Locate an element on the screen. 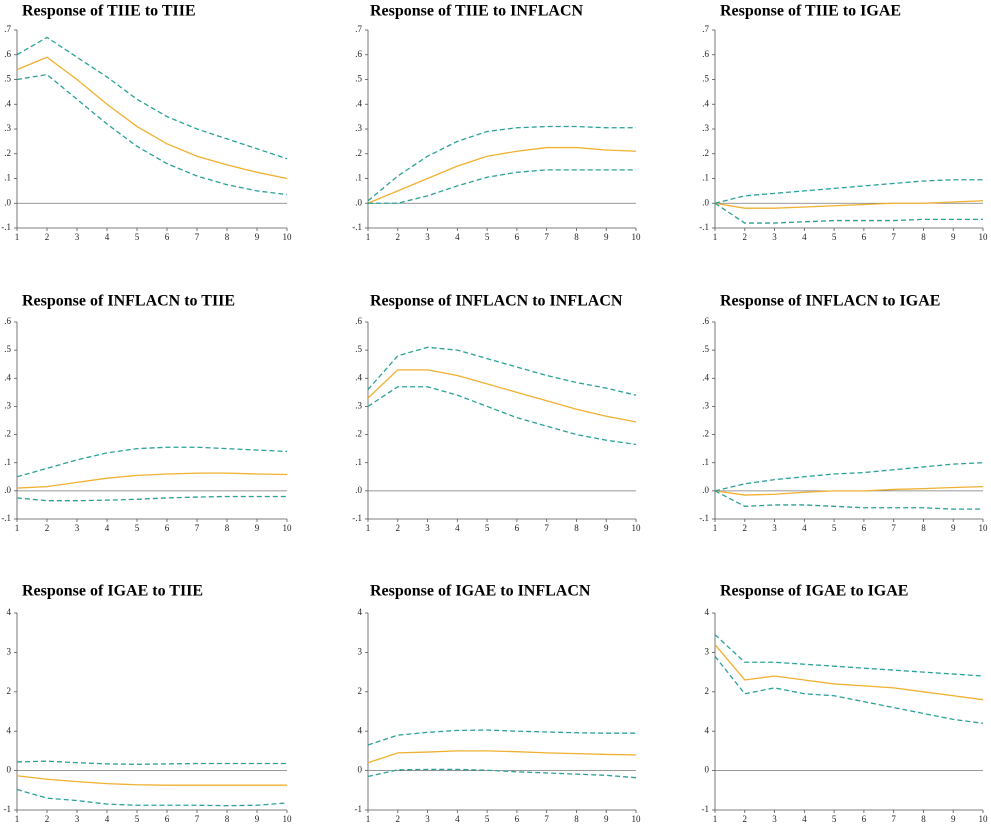  chart-title: Response of TIIE to TIIE is located at coordinates (109, 11).